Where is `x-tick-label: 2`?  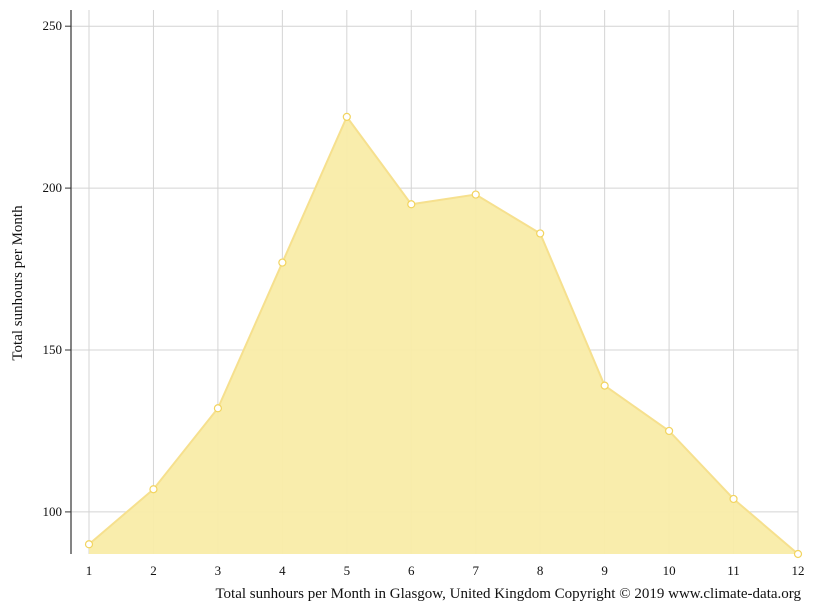 x-tick-label: 2 is located at coordinates (153, 570).